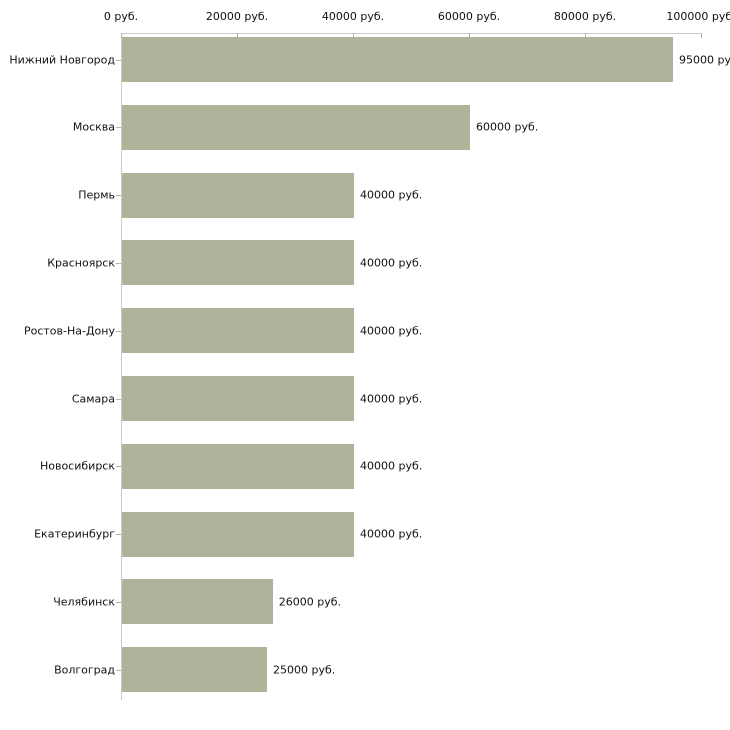 The height and width of the screenshot is (730, 730). Describe the element at coordinates (74, 534) in the screenshot. I see `category-label: Екатеринбург` at that location.